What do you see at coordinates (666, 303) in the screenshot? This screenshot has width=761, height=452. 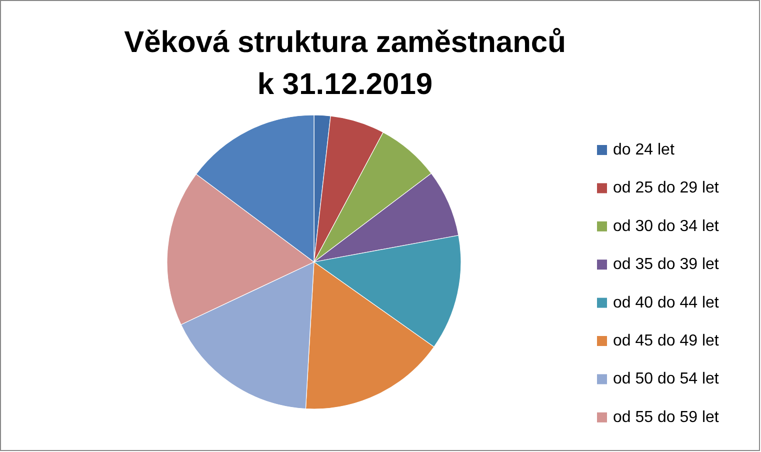 I see `legend-label: od 40 do 44 let` at bounding box center [666, 303].